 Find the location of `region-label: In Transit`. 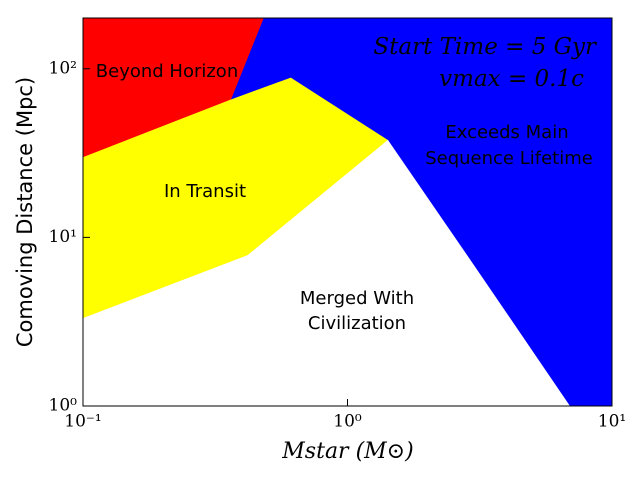

region-label: In Transit is located at coordinates (205, 191).